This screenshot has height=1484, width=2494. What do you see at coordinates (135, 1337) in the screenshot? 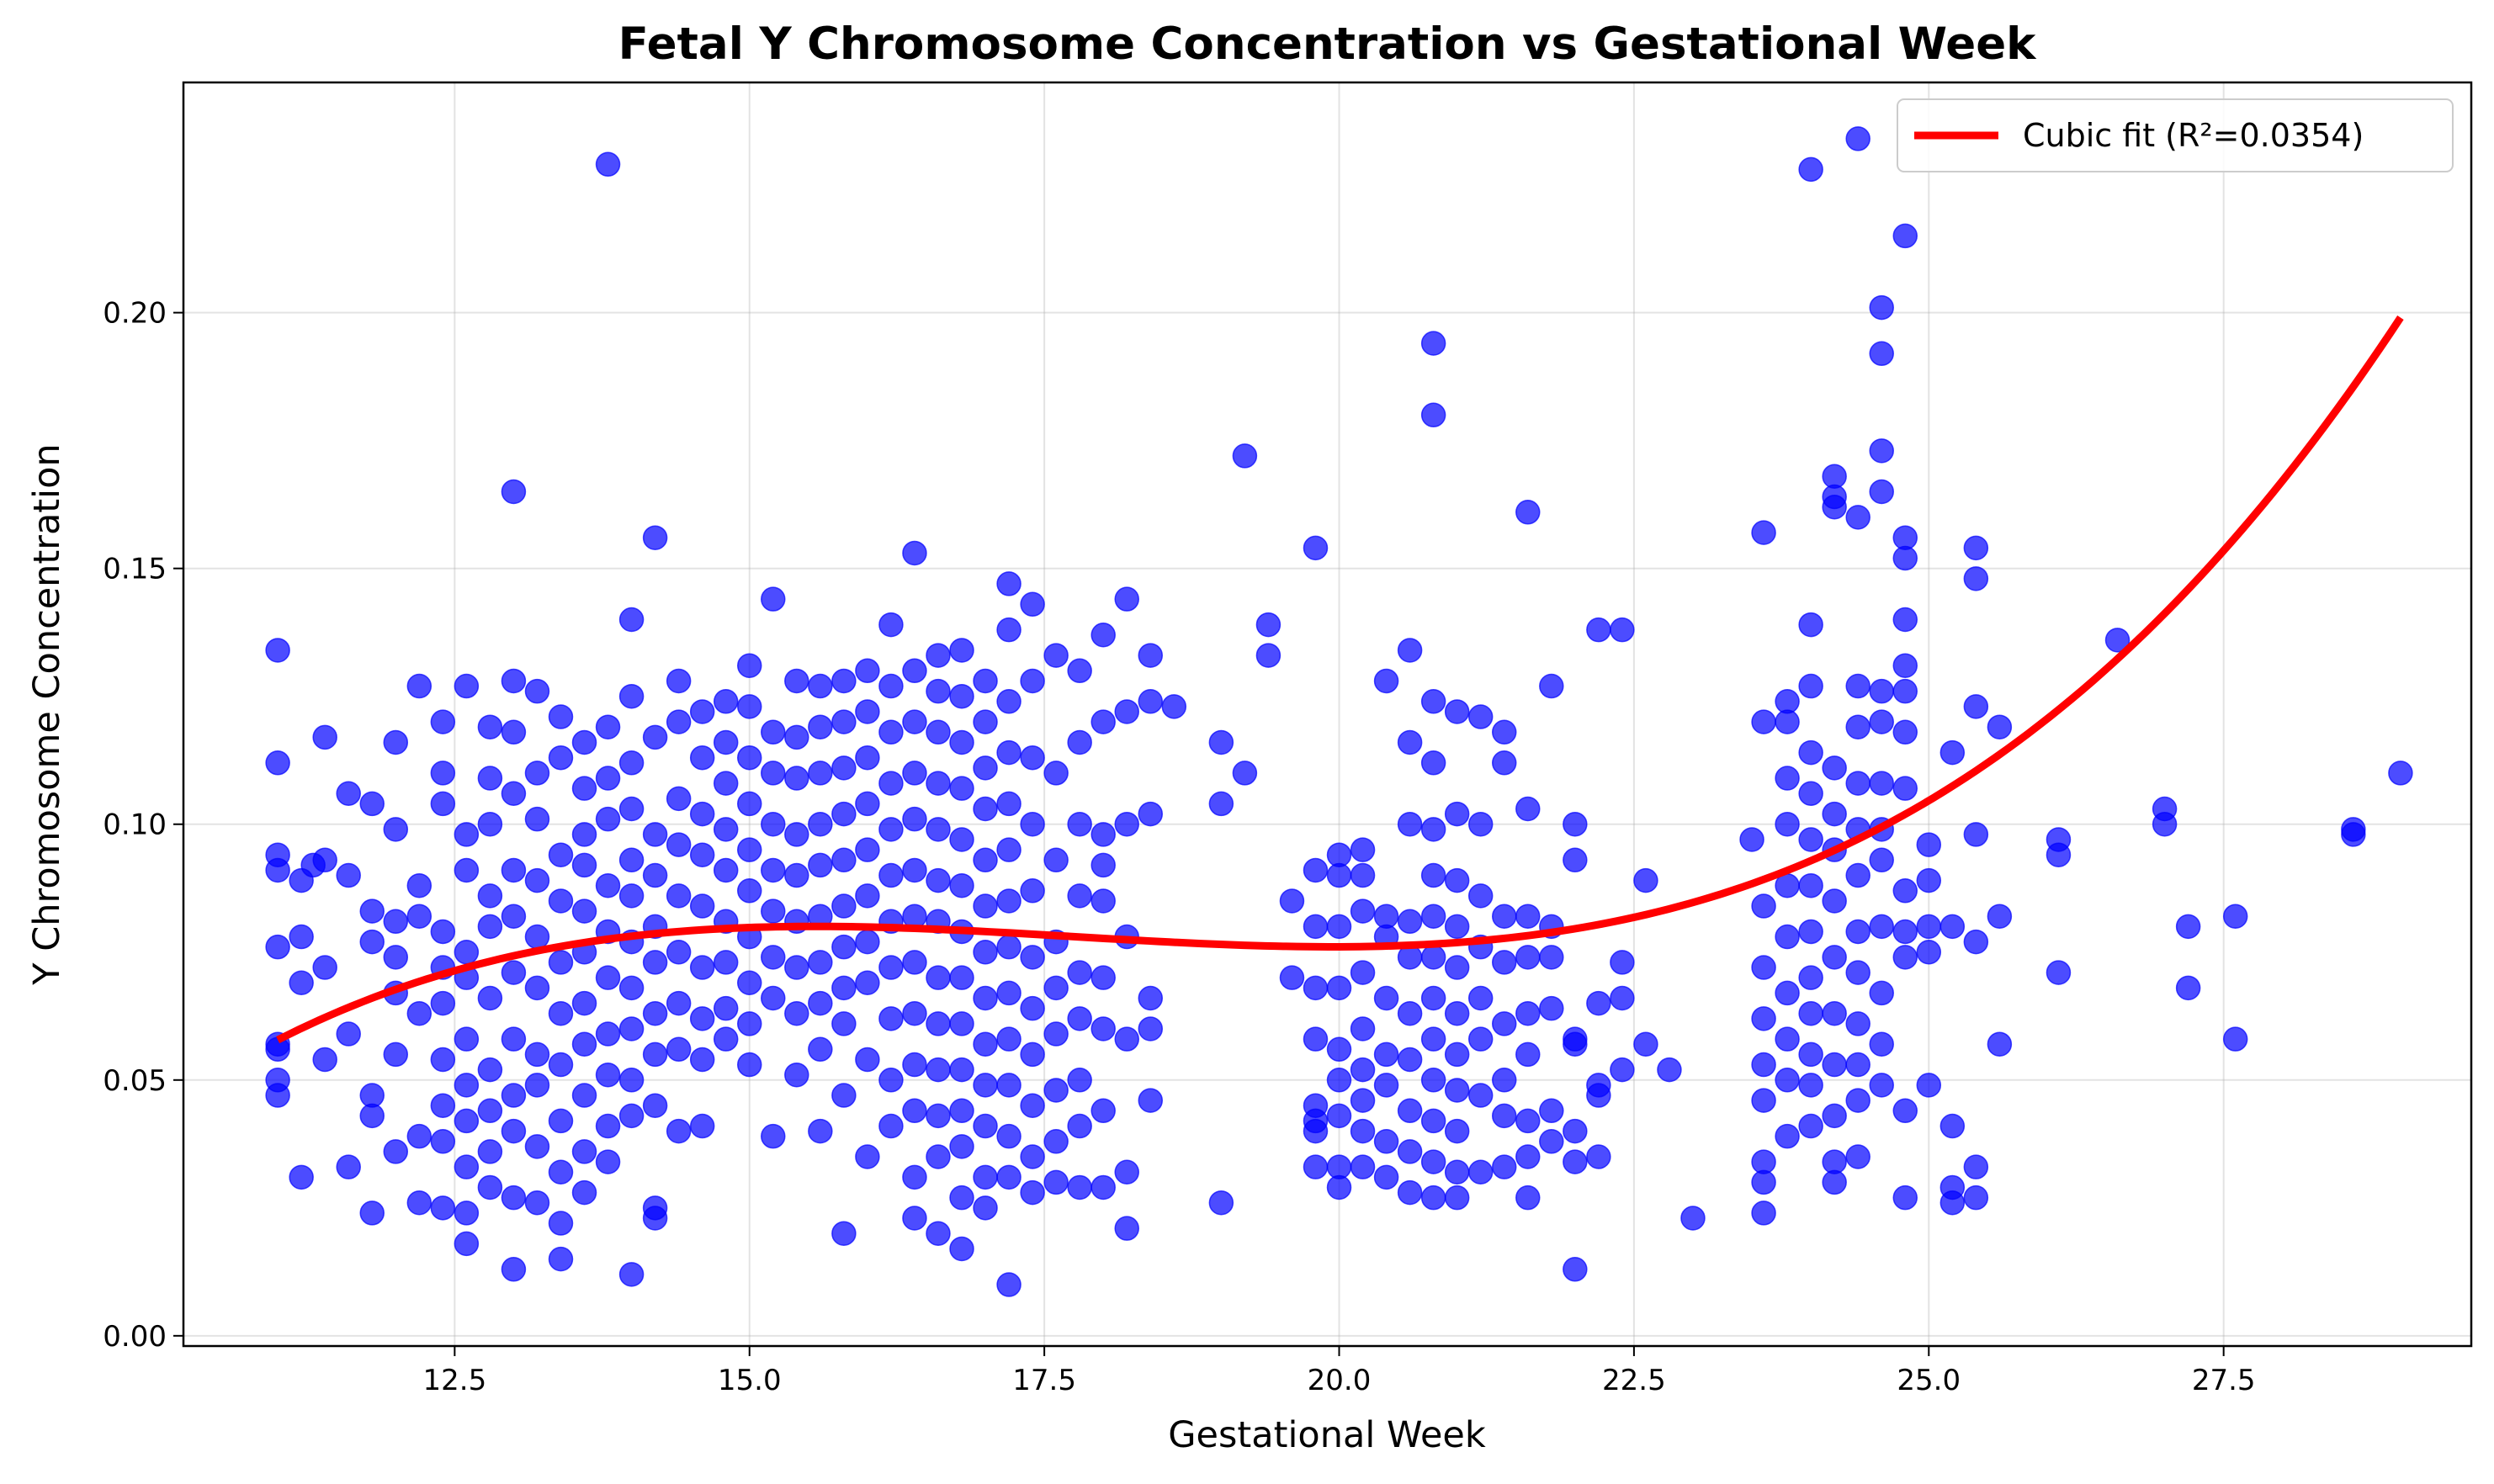
I see `y-tick-label: 0.00` at bounding box center [135, 1337].